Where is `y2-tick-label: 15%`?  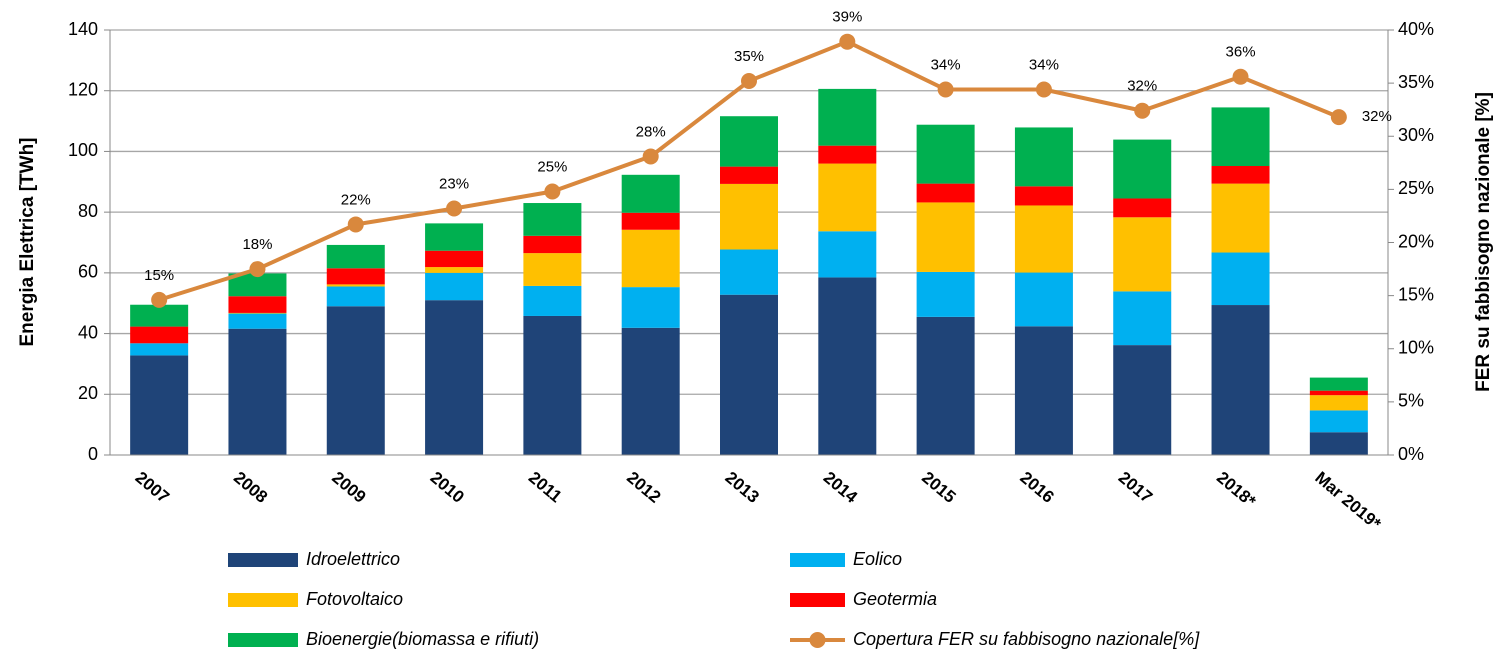 y2-tick-label: 15% is located at coordinates (1416, 294).